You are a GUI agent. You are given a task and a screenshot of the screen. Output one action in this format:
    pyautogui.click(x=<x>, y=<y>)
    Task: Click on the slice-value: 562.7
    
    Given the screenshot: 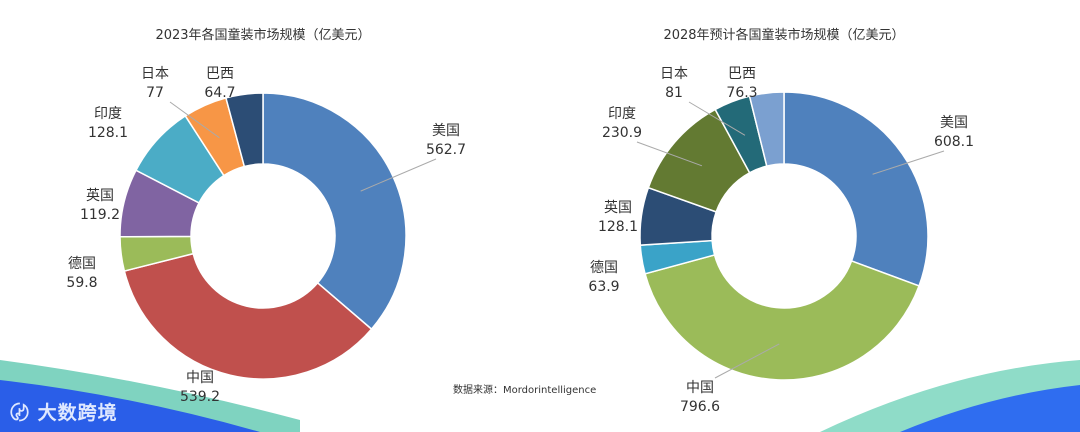 What is the action you would take?
    pyautogui.click(x=446, y=150)
    